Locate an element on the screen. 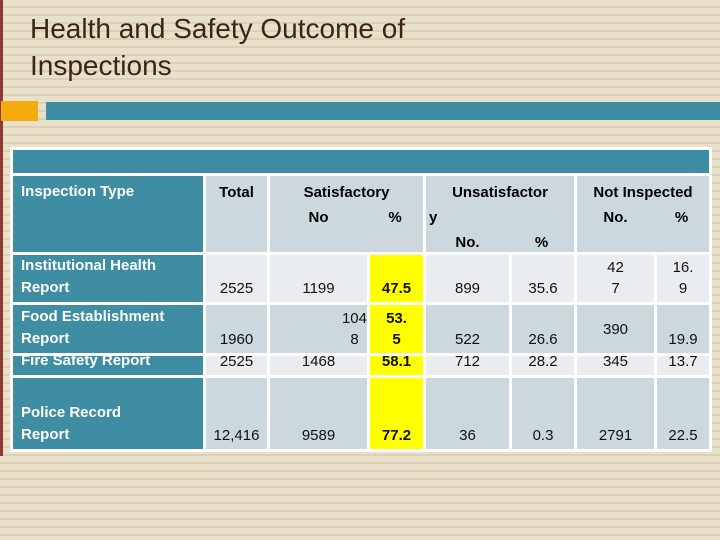 The height and width of the screenshot is (540, 720). cell-r2-not-inspected-no: 390 is located at coordinates (615, 329).